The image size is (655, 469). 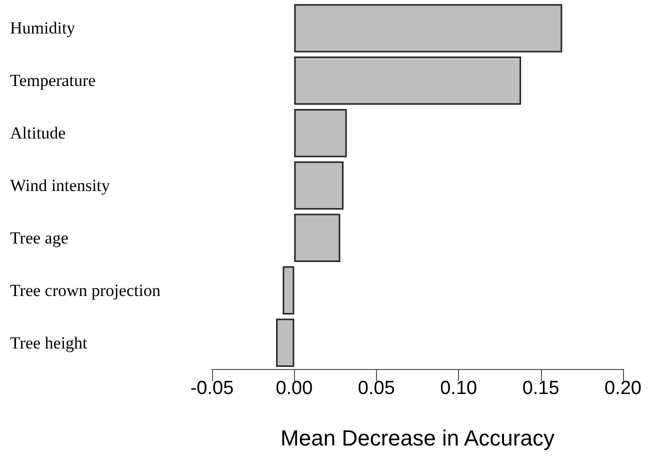 I want to click on y-tick-label: Tree crown projection, so click(x=85, y=290).